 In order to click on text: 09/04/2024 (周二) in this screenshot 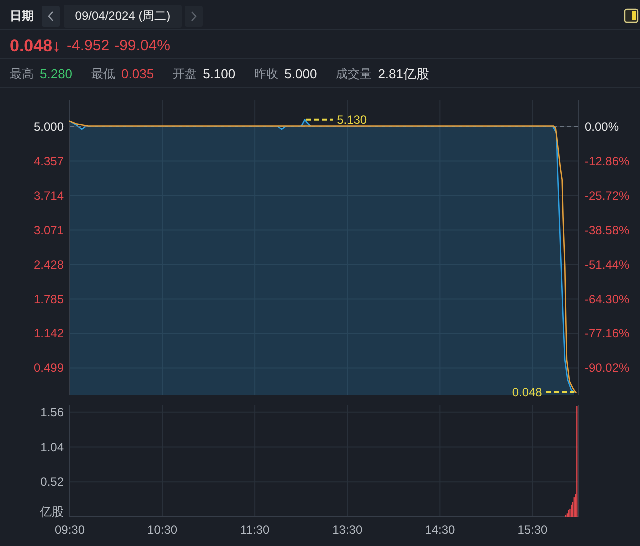, I will do `click(123, 16)`.